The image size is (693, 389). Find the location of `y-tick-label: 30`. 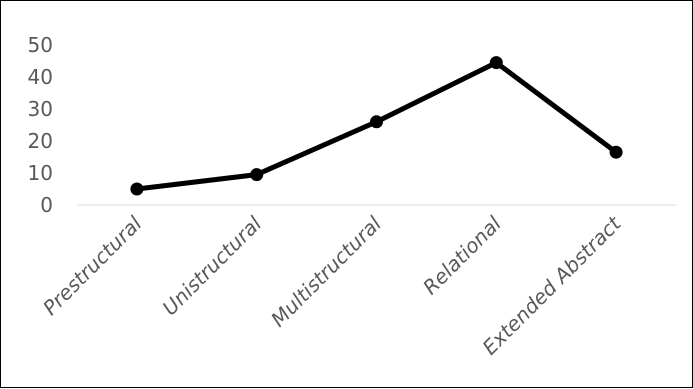

y-tick-label: 30 is located at coordinates (40, 109).